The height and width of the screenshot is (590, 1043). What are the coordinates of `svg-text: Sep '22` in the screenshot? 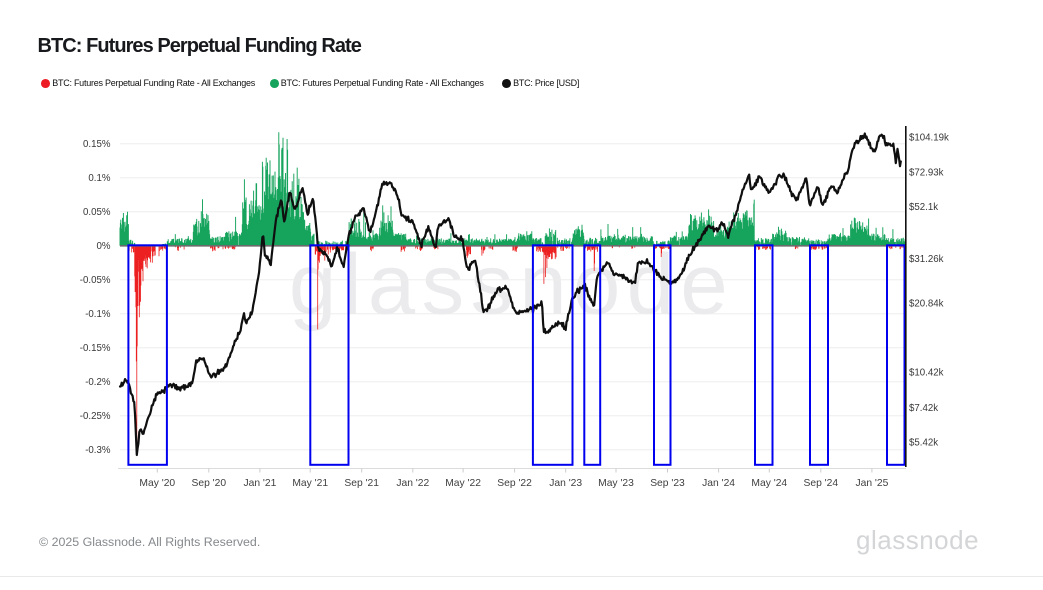 It's located at (514, 483).